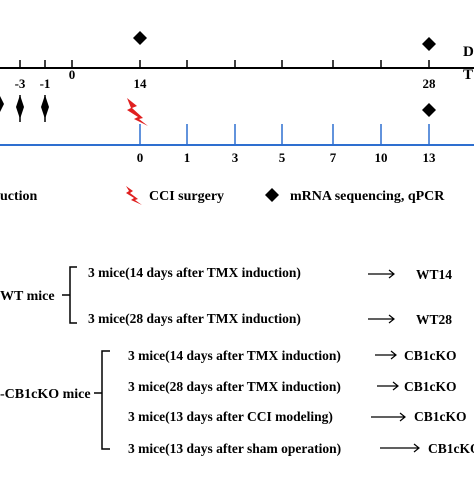 The height and width of the screenshot is (479, 474). I want to click on bottom-timeline: 0 1 3 5 7 10 13, so click(237, 144).